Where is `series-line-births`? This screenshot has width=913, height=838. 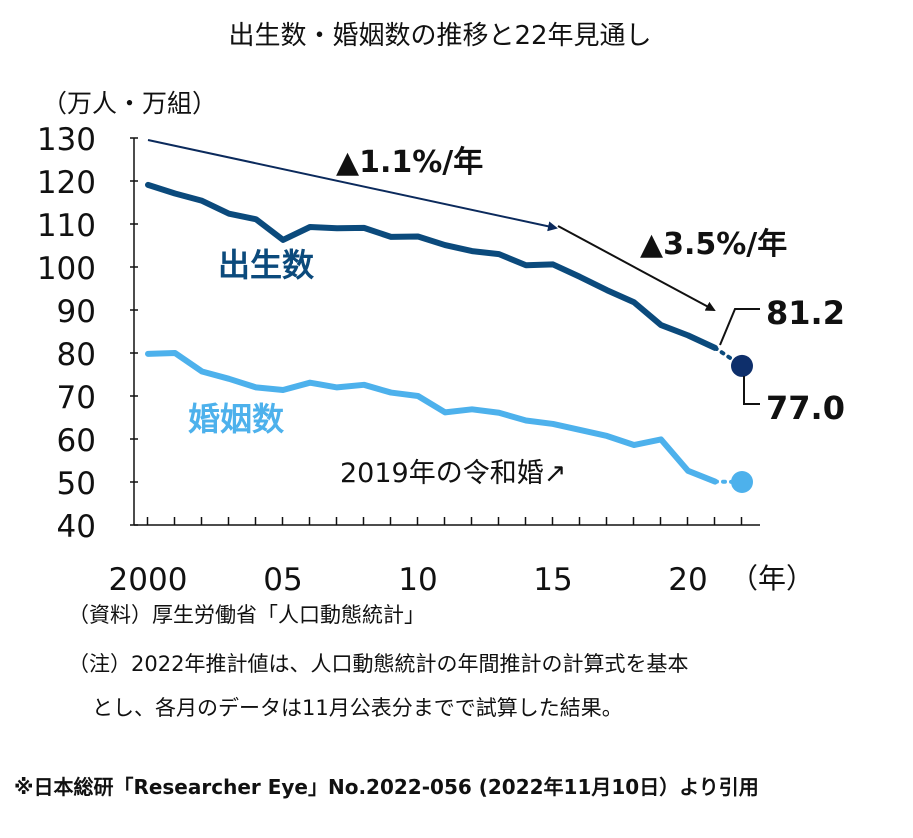 series-line-births is located at coordinates (431, 266).